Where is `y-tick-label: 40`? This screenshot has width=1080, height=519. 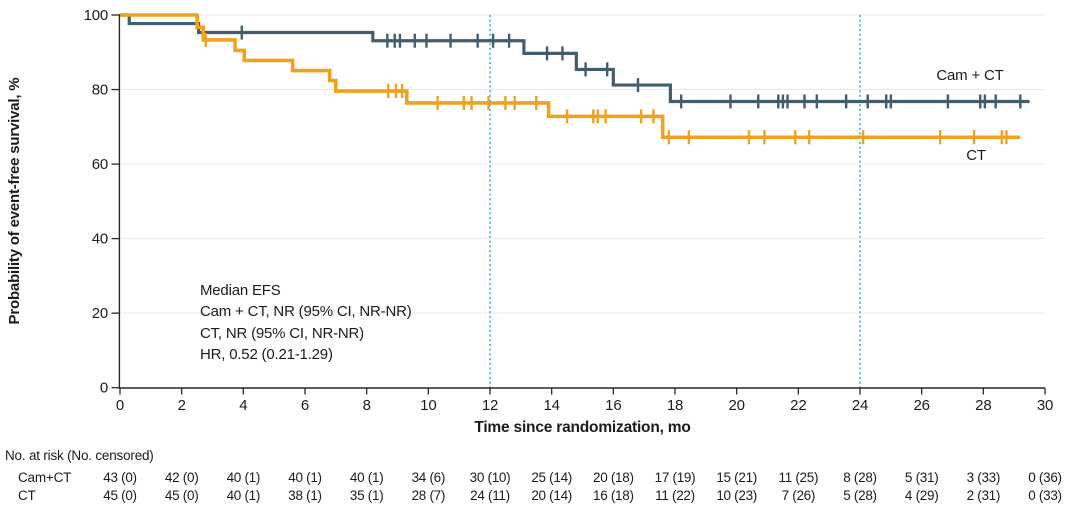 y-tick-label: 40 is located at coordinates (100, 239).